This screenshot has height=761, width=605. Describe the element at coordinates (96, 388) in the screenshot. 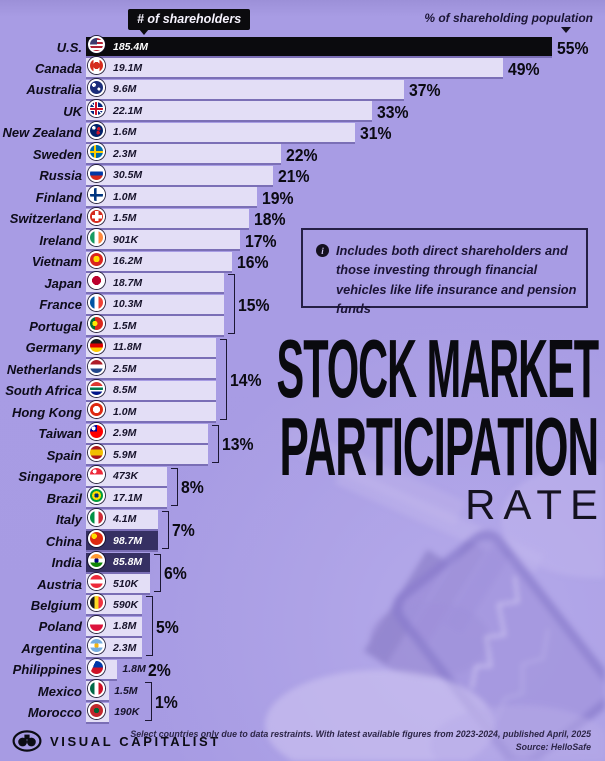

I see `za-flag-icon` at that location.